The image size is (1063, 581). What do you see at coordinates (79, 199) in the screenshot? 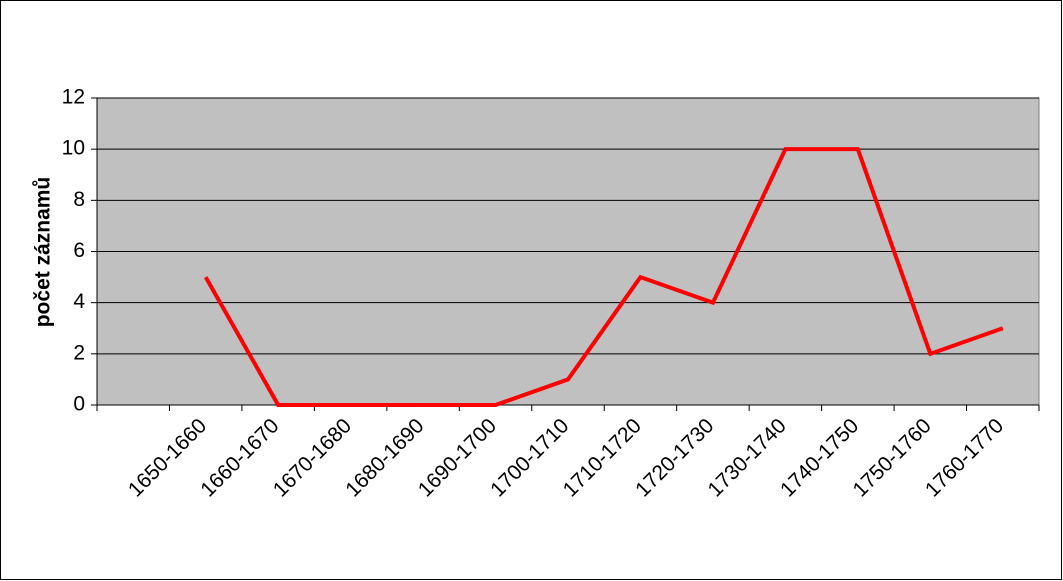
I see `y-tick-label: 8` at bounding box center [79, 199].